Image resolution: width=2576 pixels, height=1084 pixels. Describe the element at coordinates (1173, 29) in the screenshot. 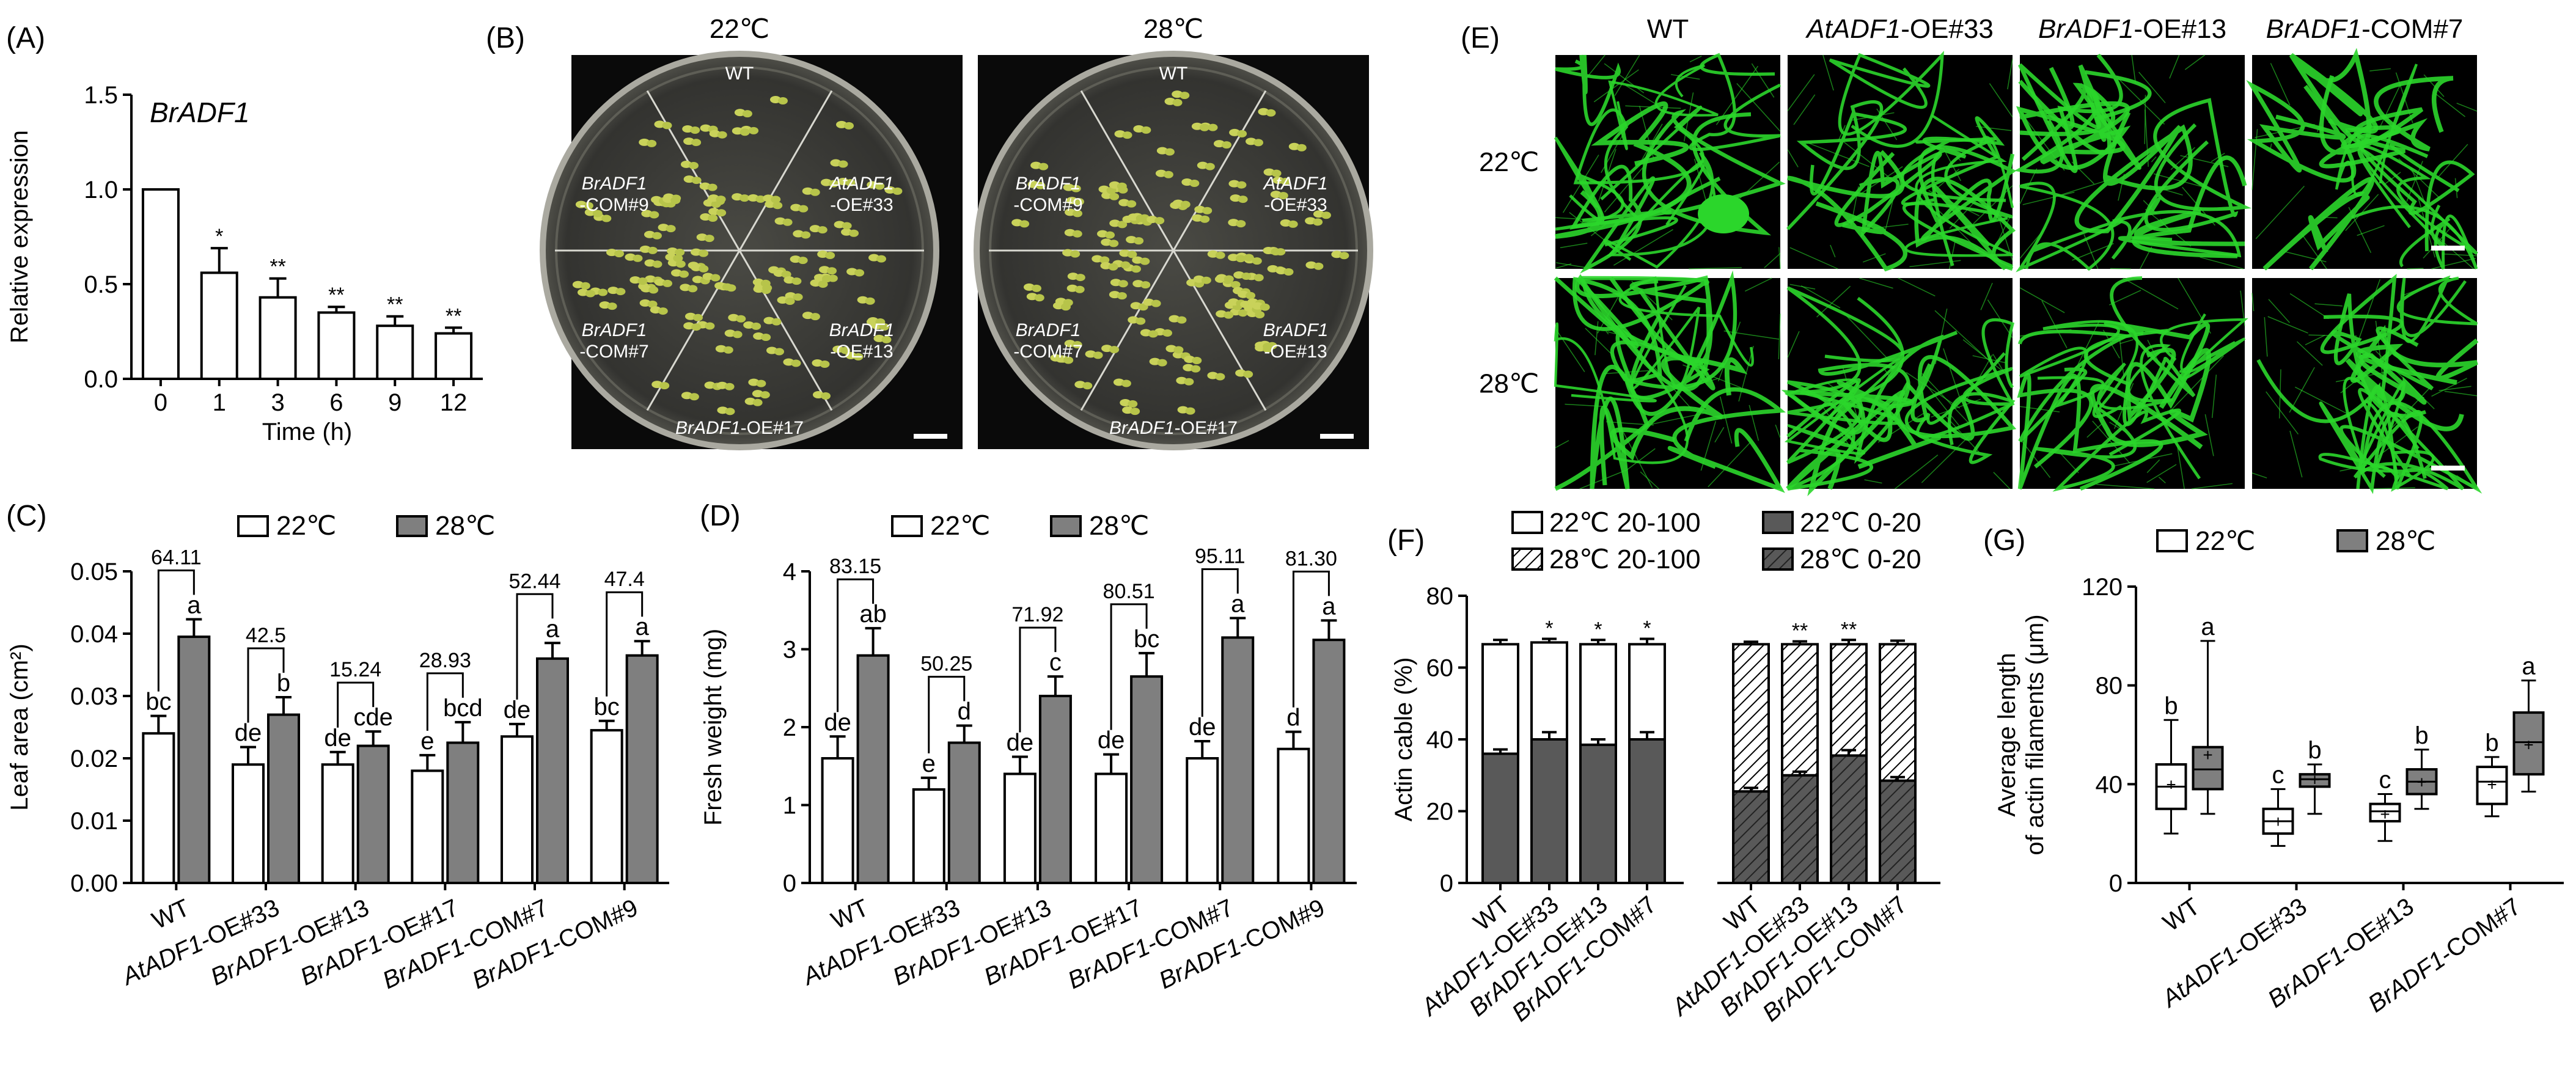

I see `panel-b-temp-28: 28℃` at that location.